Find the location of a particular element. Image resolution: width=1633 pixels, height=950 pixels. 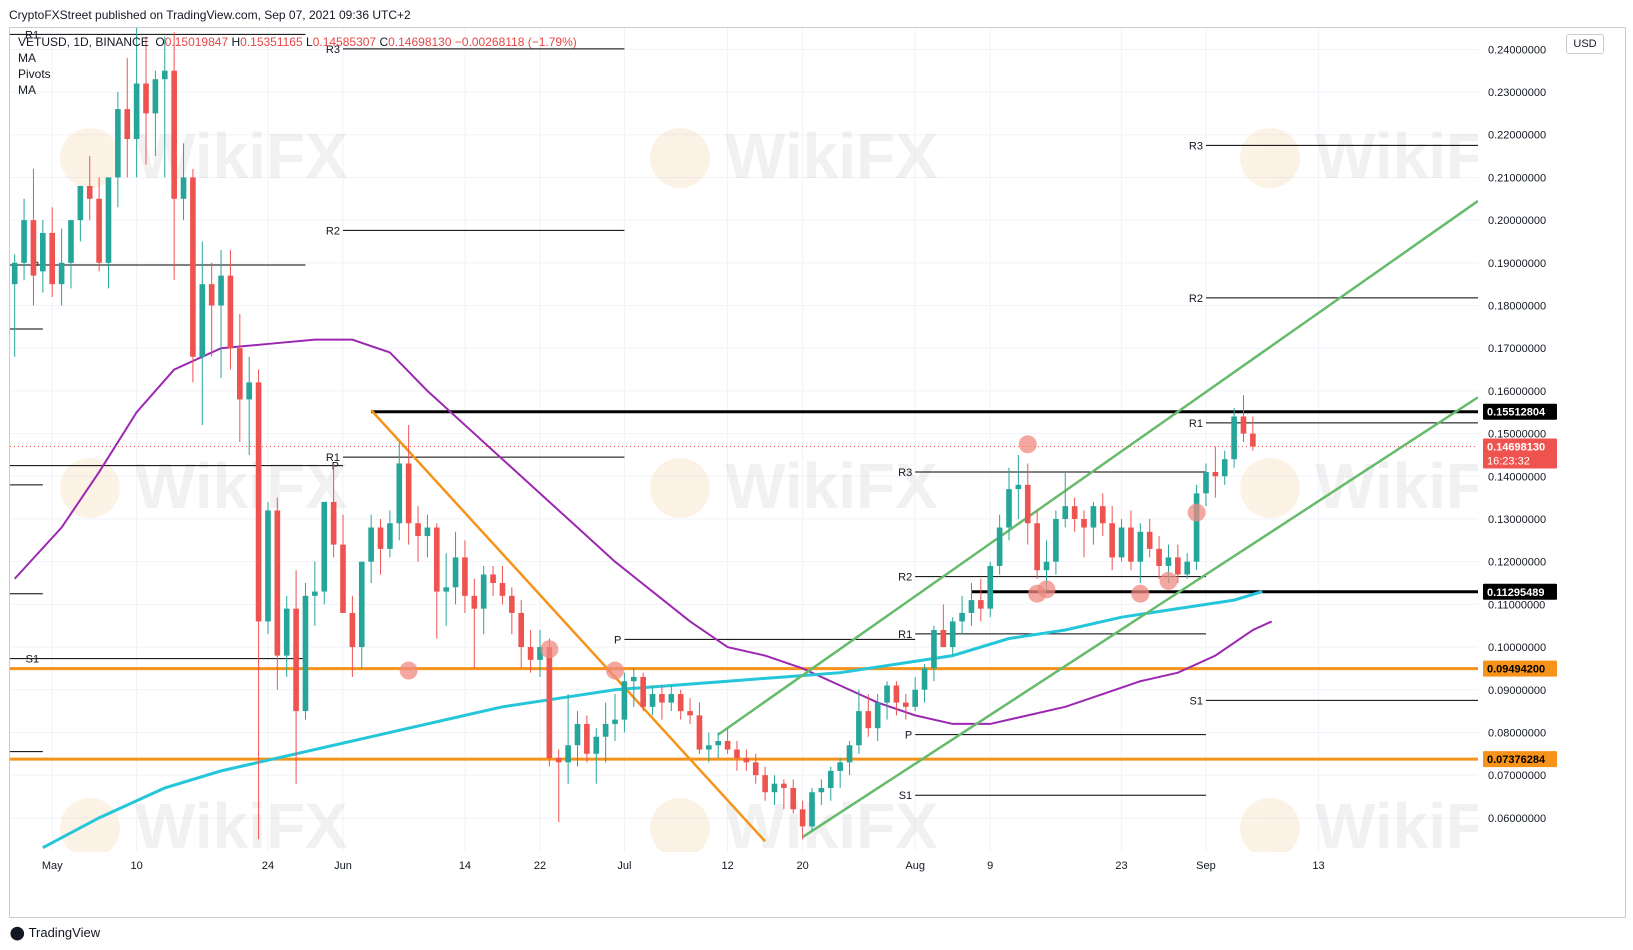

currency-button: USD is located at coordinates (1585, 44).